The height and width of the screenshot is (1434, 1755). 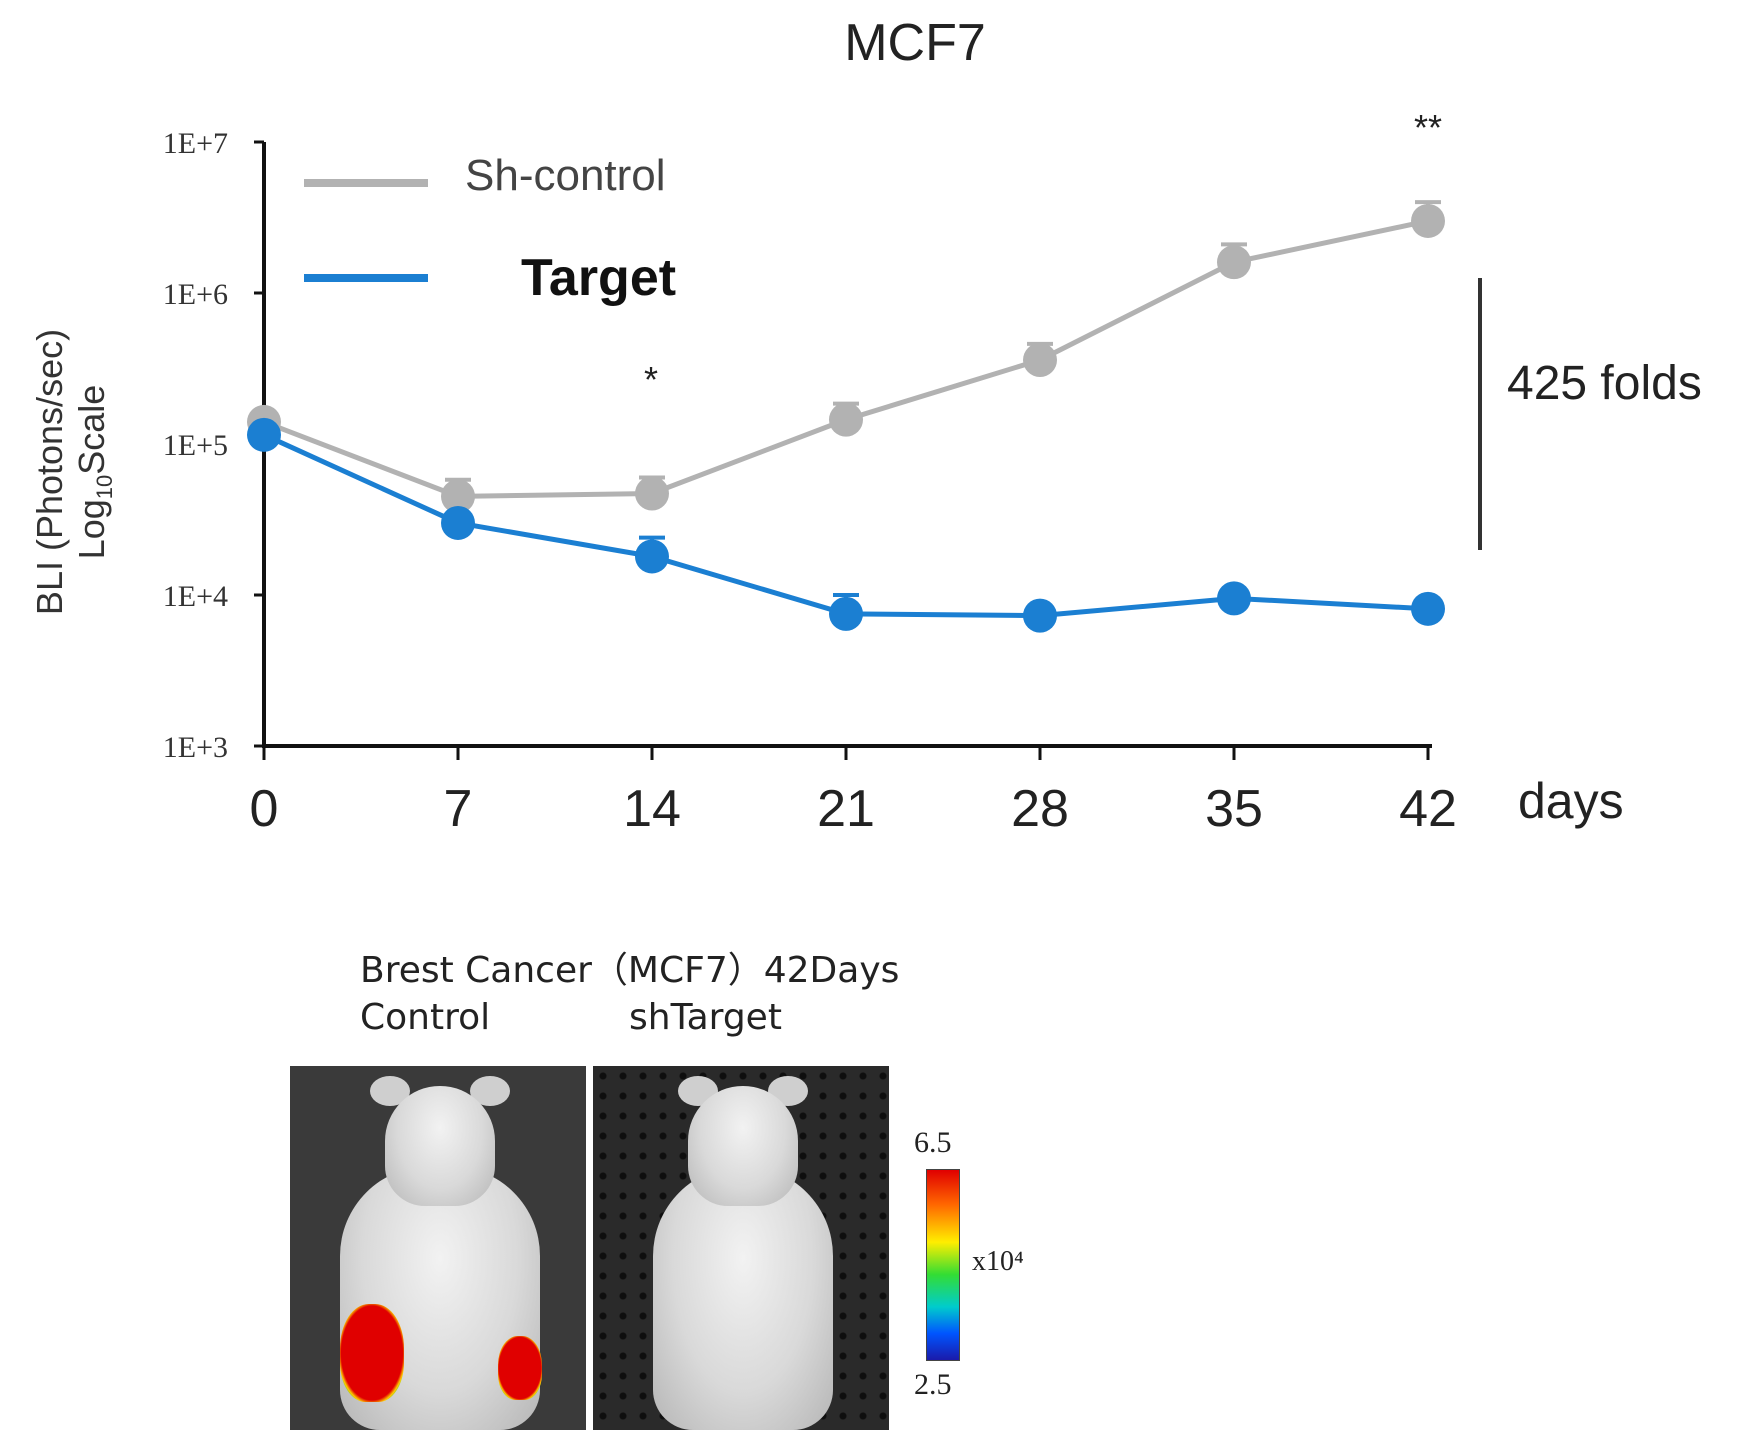 I want to click on y-axis-label-subscript: 10, so click(x=104, y=487).